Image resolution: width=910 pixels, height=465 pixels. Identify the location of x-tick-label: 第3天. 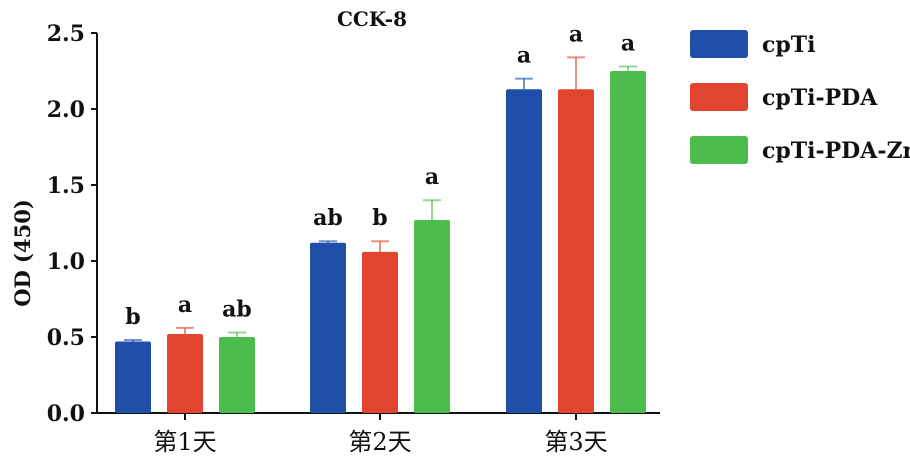
(575, 442).